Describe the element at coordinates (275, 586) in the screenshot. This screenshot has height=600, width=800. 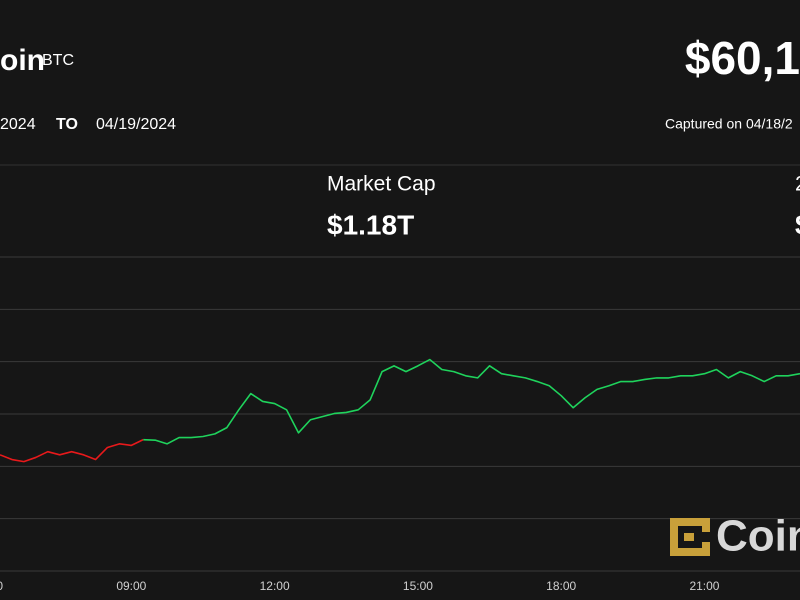
I see `x-tick-label: 12:00` at that location.